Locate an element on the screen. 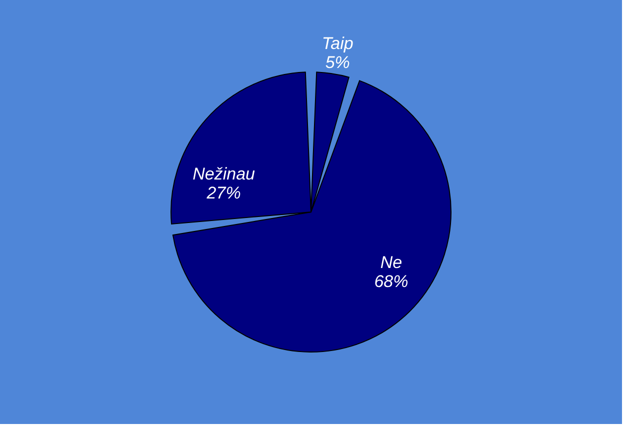 Image resolution: width=624 pixels, height=427 pixels. slice-label: Taip is located at coordinates (338, 44).